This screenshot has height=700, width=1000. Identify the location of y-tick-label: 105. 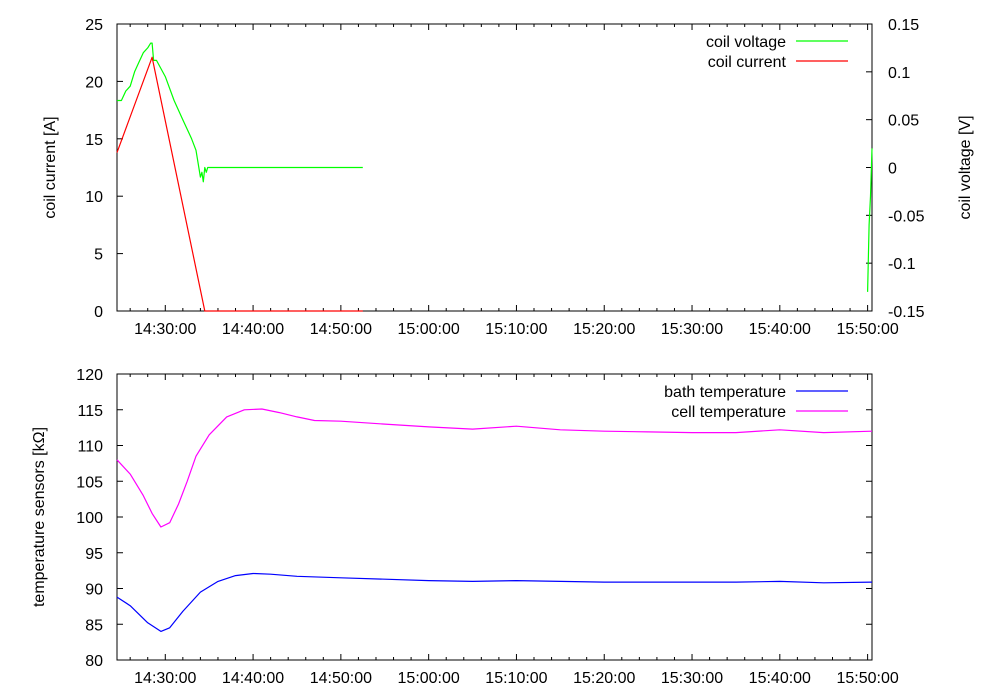
(89, 482).